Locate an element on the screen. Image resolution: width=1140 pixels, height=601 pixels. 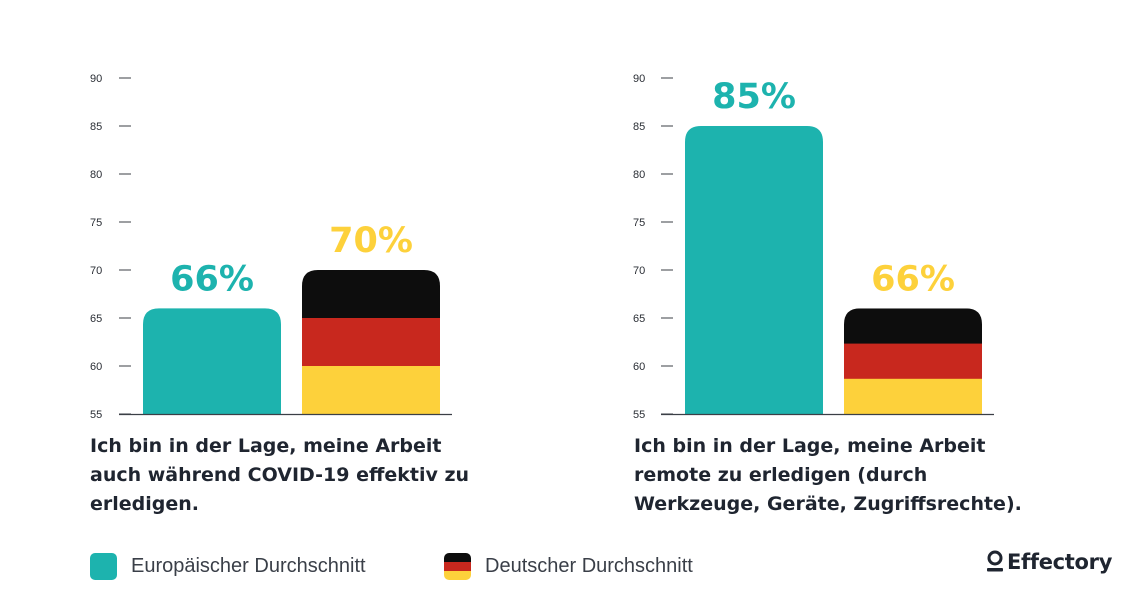
chart-1-bar-europe is located at coordinates (212, 361).